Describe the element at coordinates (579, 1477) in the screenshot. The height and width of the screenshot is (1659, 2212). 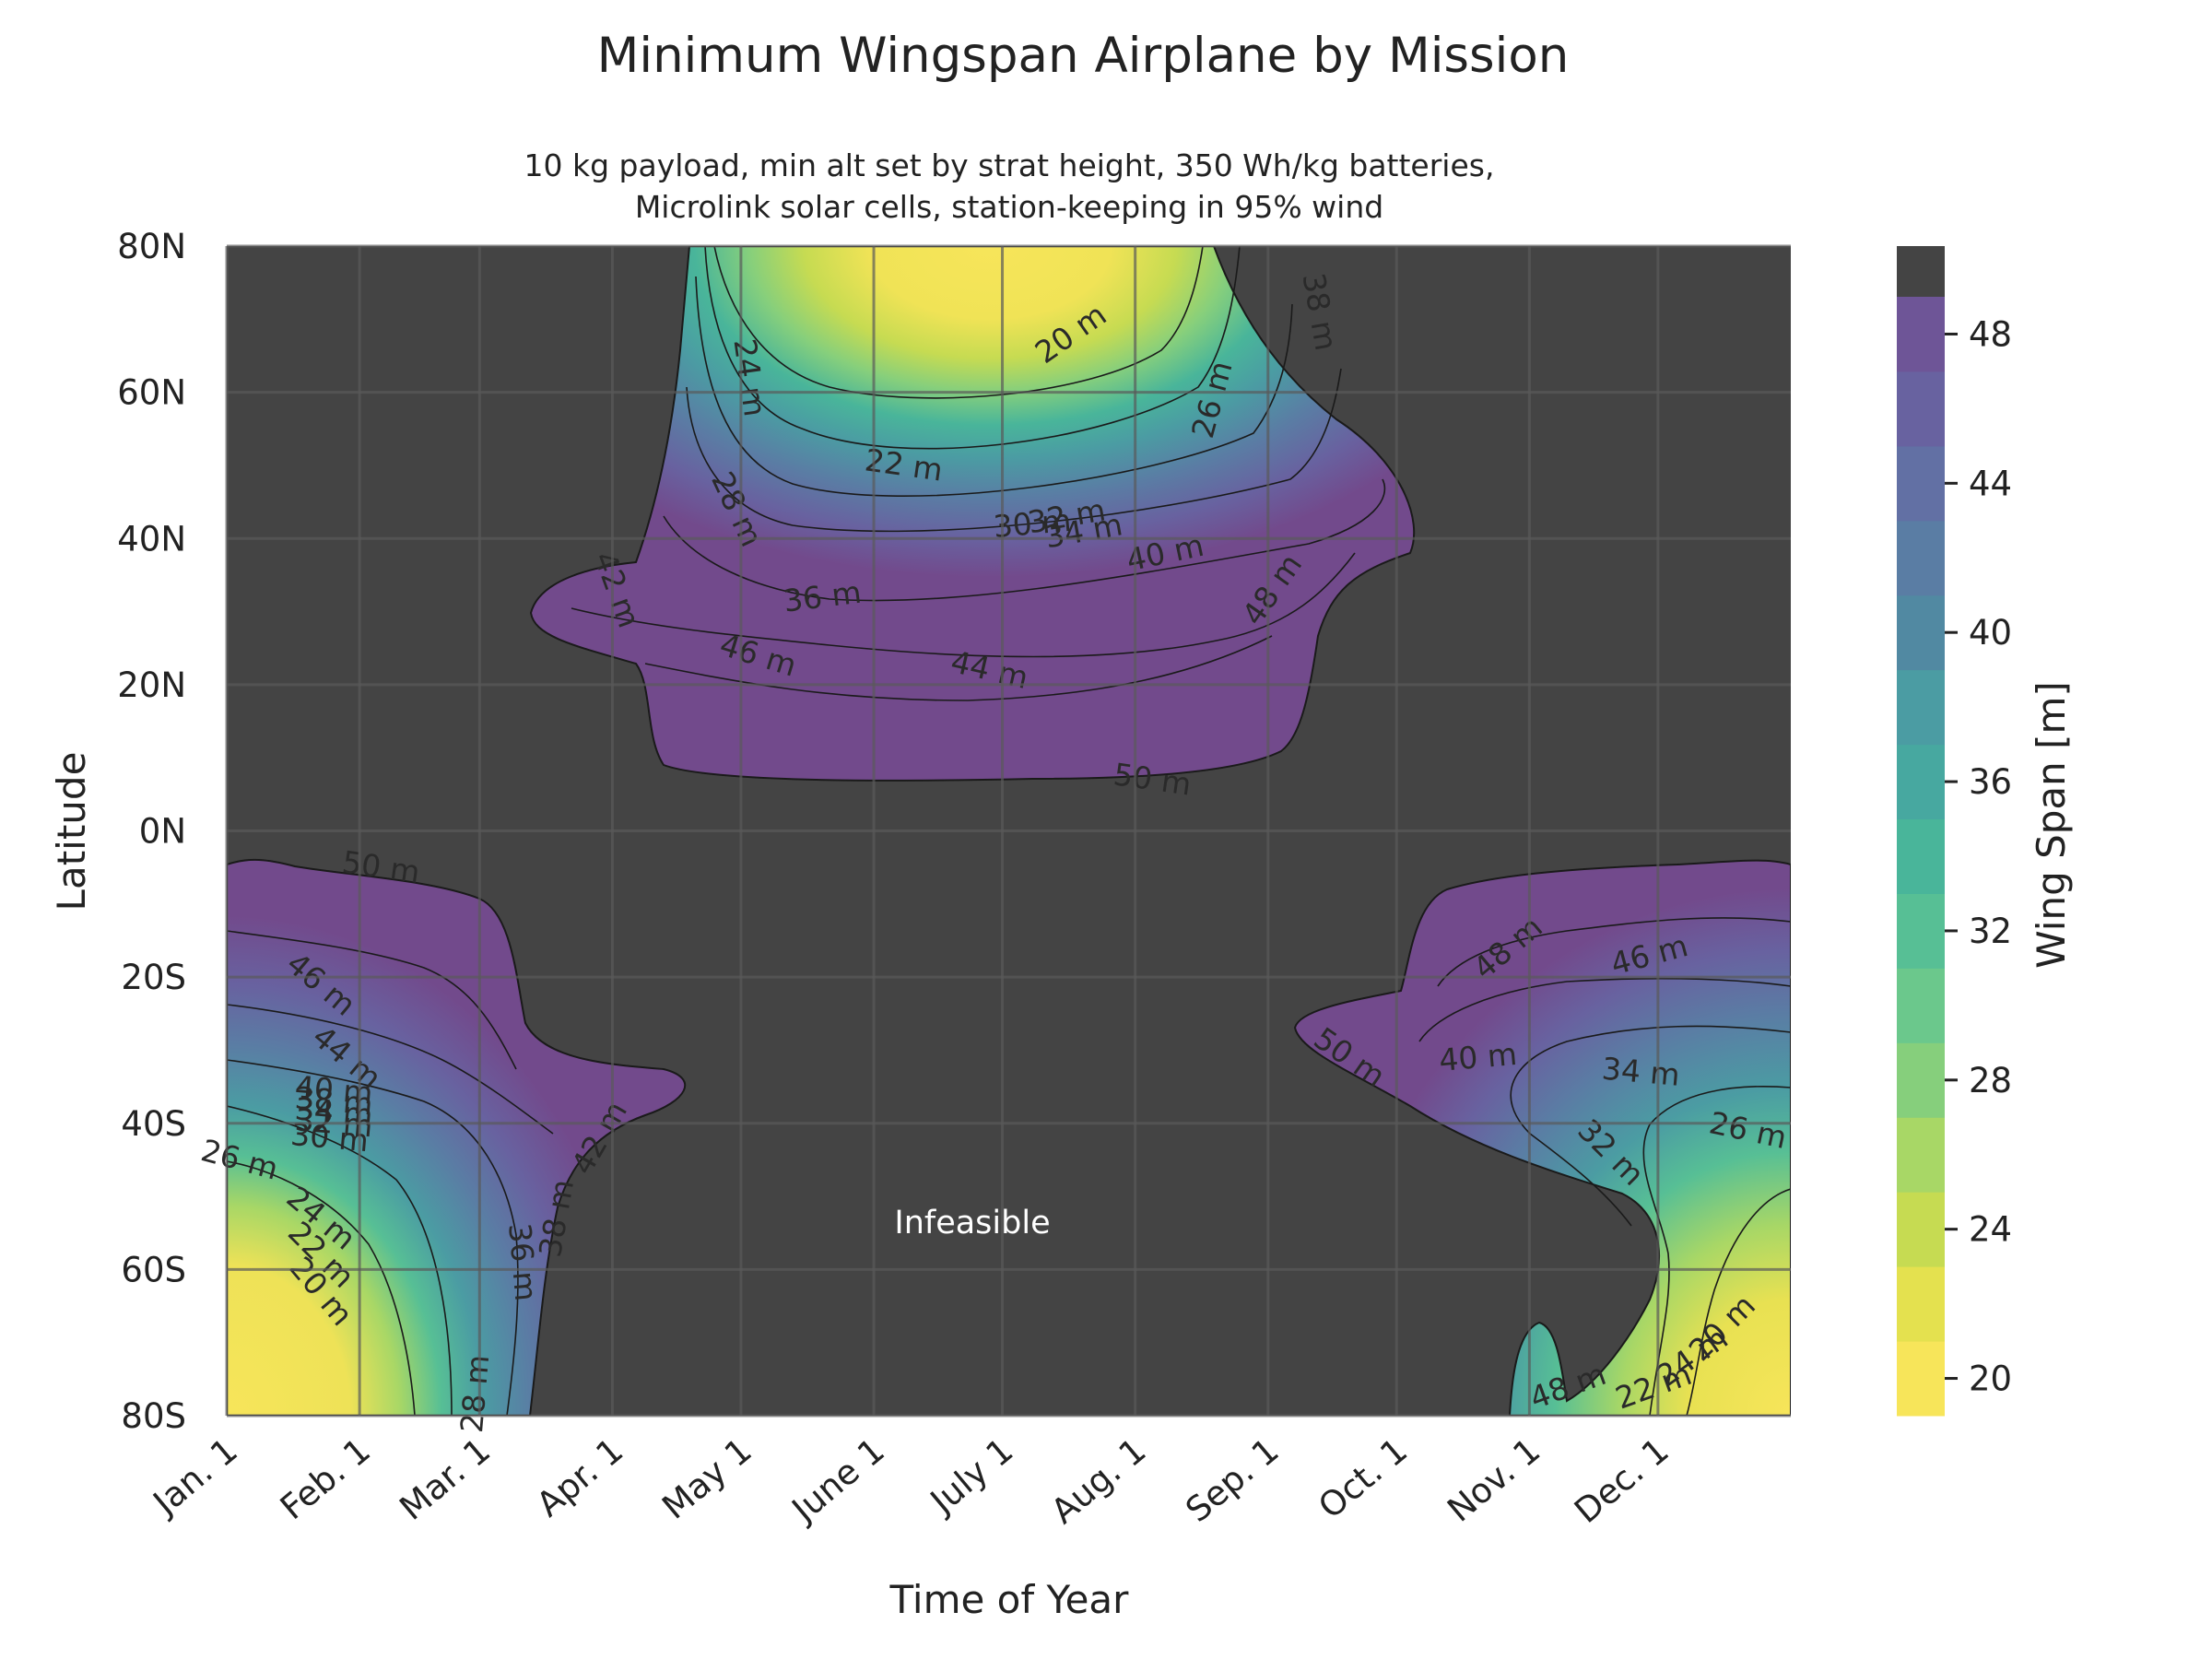
I see `x-tick-label: Apr. 1` at that location.